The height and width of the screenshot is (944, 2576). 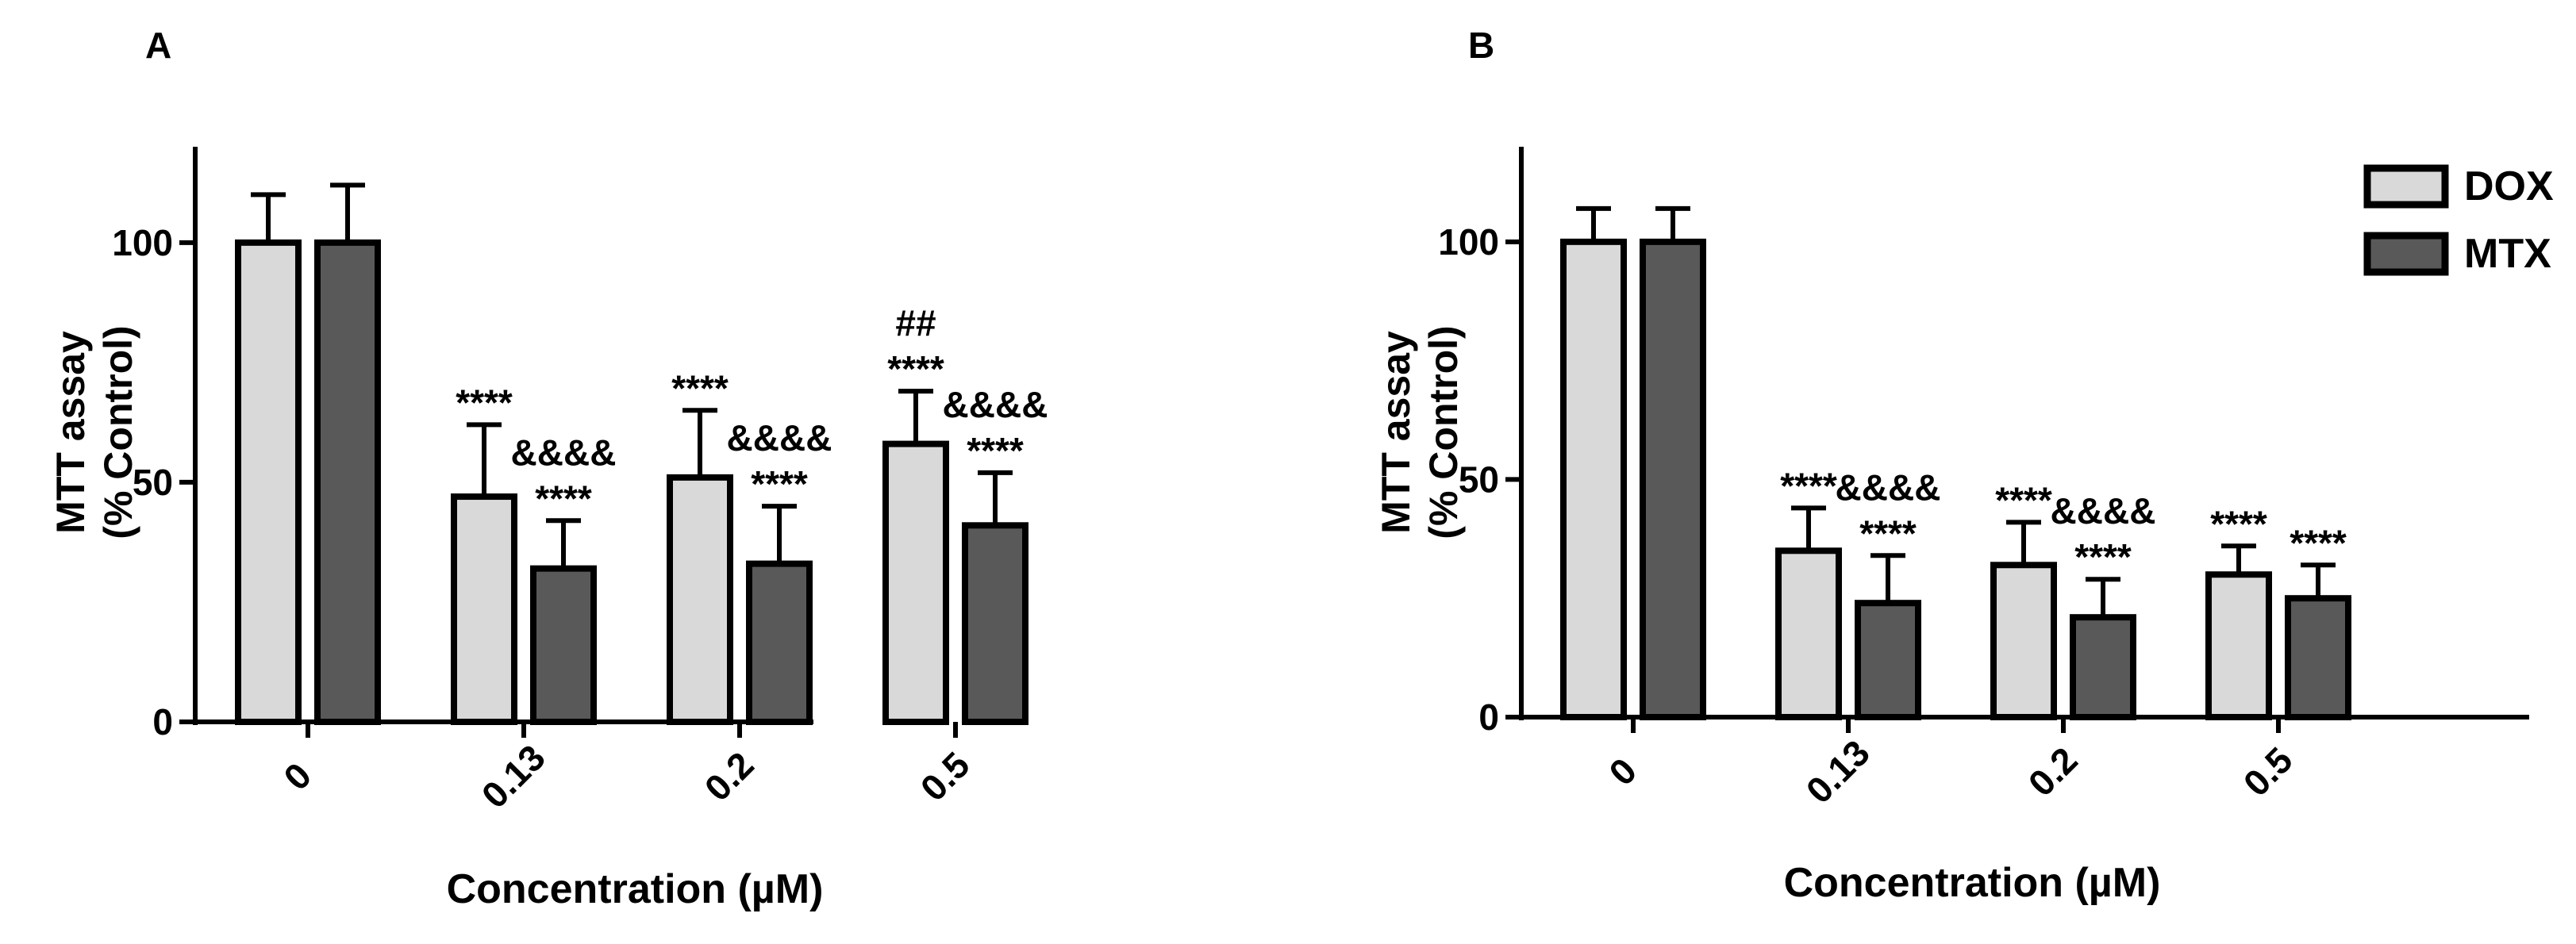 What do you see at coordinates (2406, 186) in the screenshot?
I see `legend-swatch-dox` at bounding box center [2406, 186].